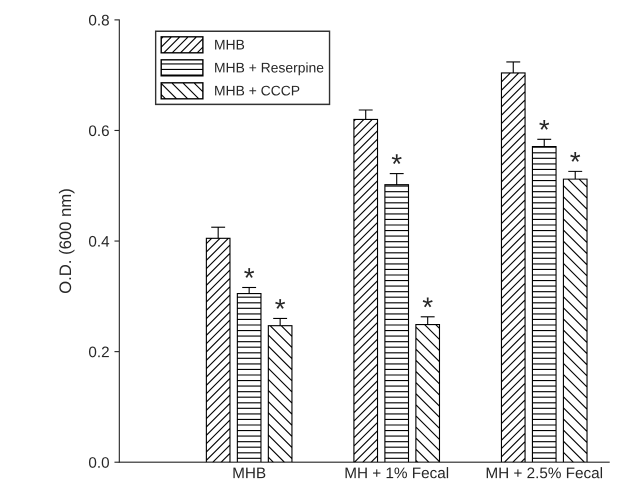 The height and width of the screenshot is (497, 628). What do you see at coordinates (249, 473) in the screenshot?
I see `x-tick-label: MHB` at bounding box center [249, 473].